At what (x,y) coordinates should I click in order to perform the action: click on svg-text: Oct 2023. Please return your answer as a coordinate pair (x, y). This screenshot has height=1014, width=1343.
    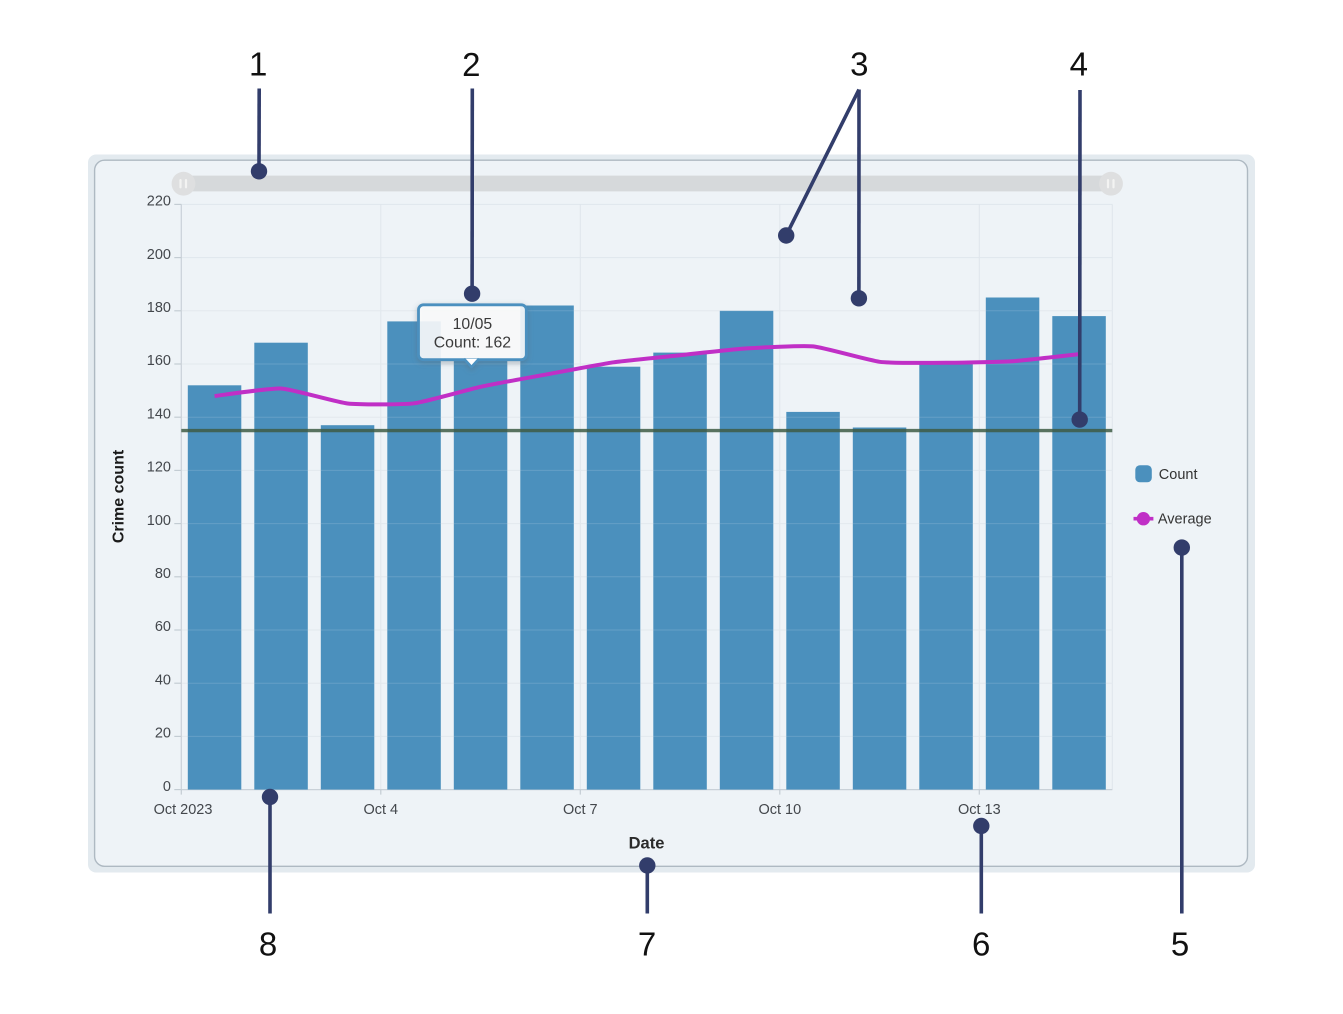
    Looking at the image, I should click on (183, 810).